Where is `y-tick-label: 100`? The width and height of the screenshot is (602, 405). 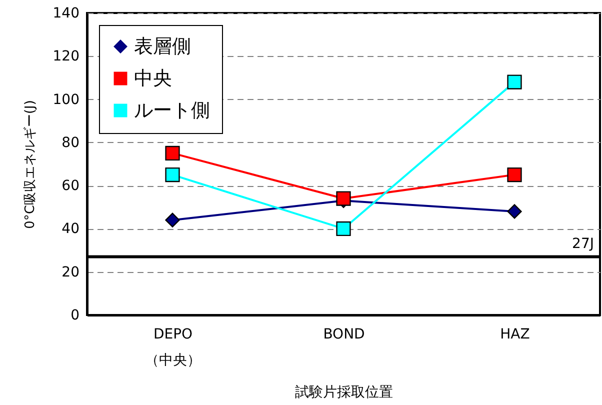
y-tick-label: 100 is located at coordinates (66, 100).